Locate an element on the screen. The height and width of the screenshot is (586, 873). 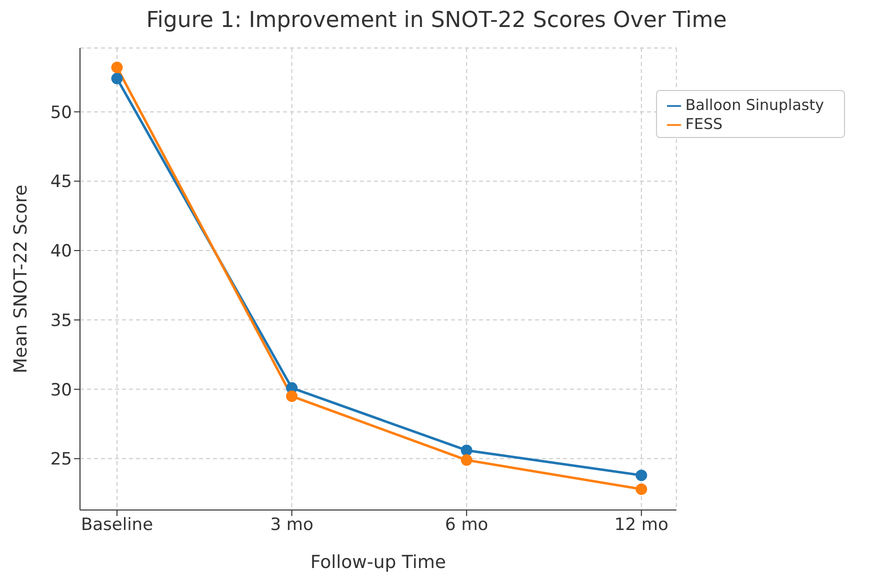
chart-title: Figure 1: Improvement in SNOT-22 Scores Over Time is located at coordinates (436, 21).